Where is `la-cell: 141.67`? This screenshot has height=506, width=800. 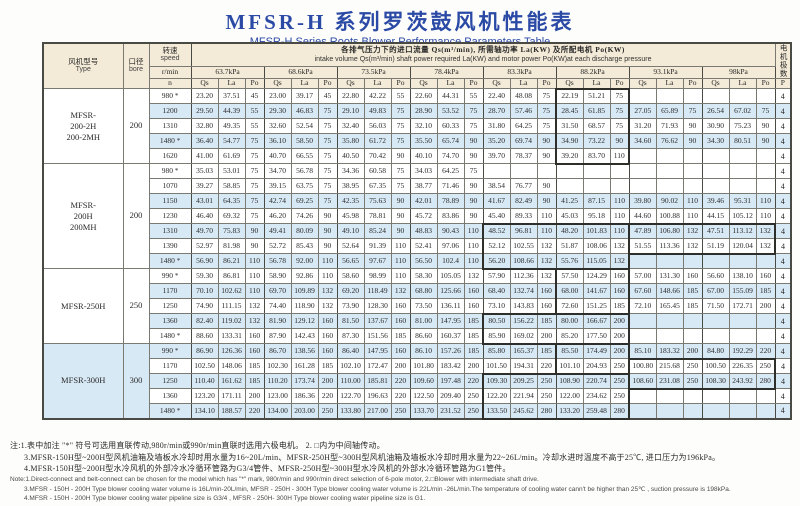 la-cell: 141.67 is located at coordinates (596, 291).